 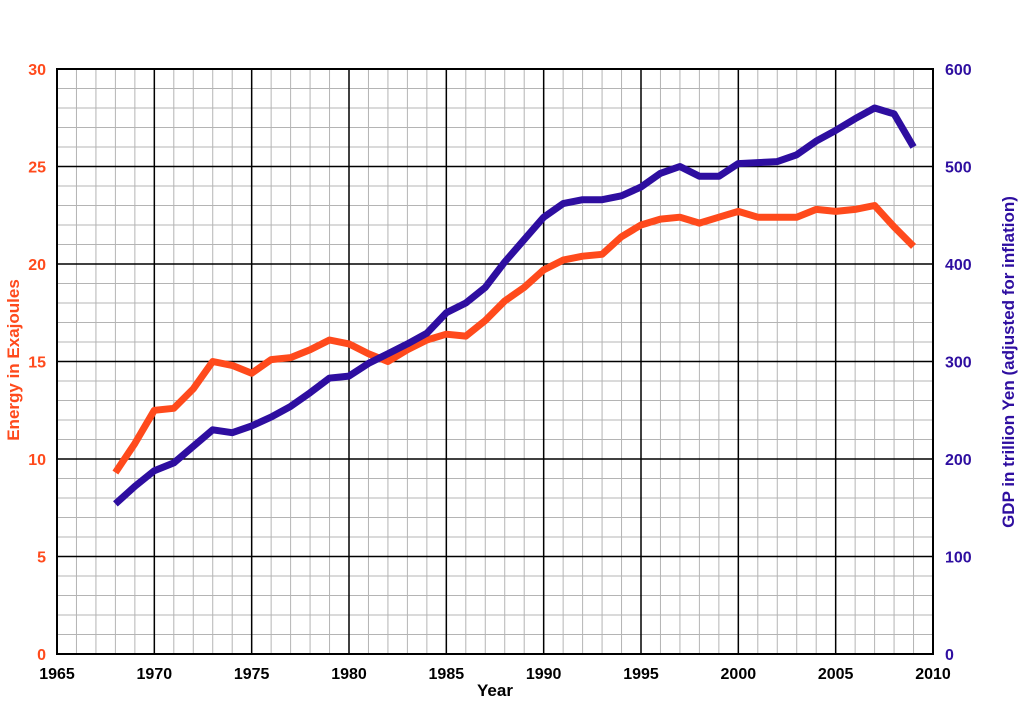 I want to click on x-axis-label: Year, so click(x=495, y=690).